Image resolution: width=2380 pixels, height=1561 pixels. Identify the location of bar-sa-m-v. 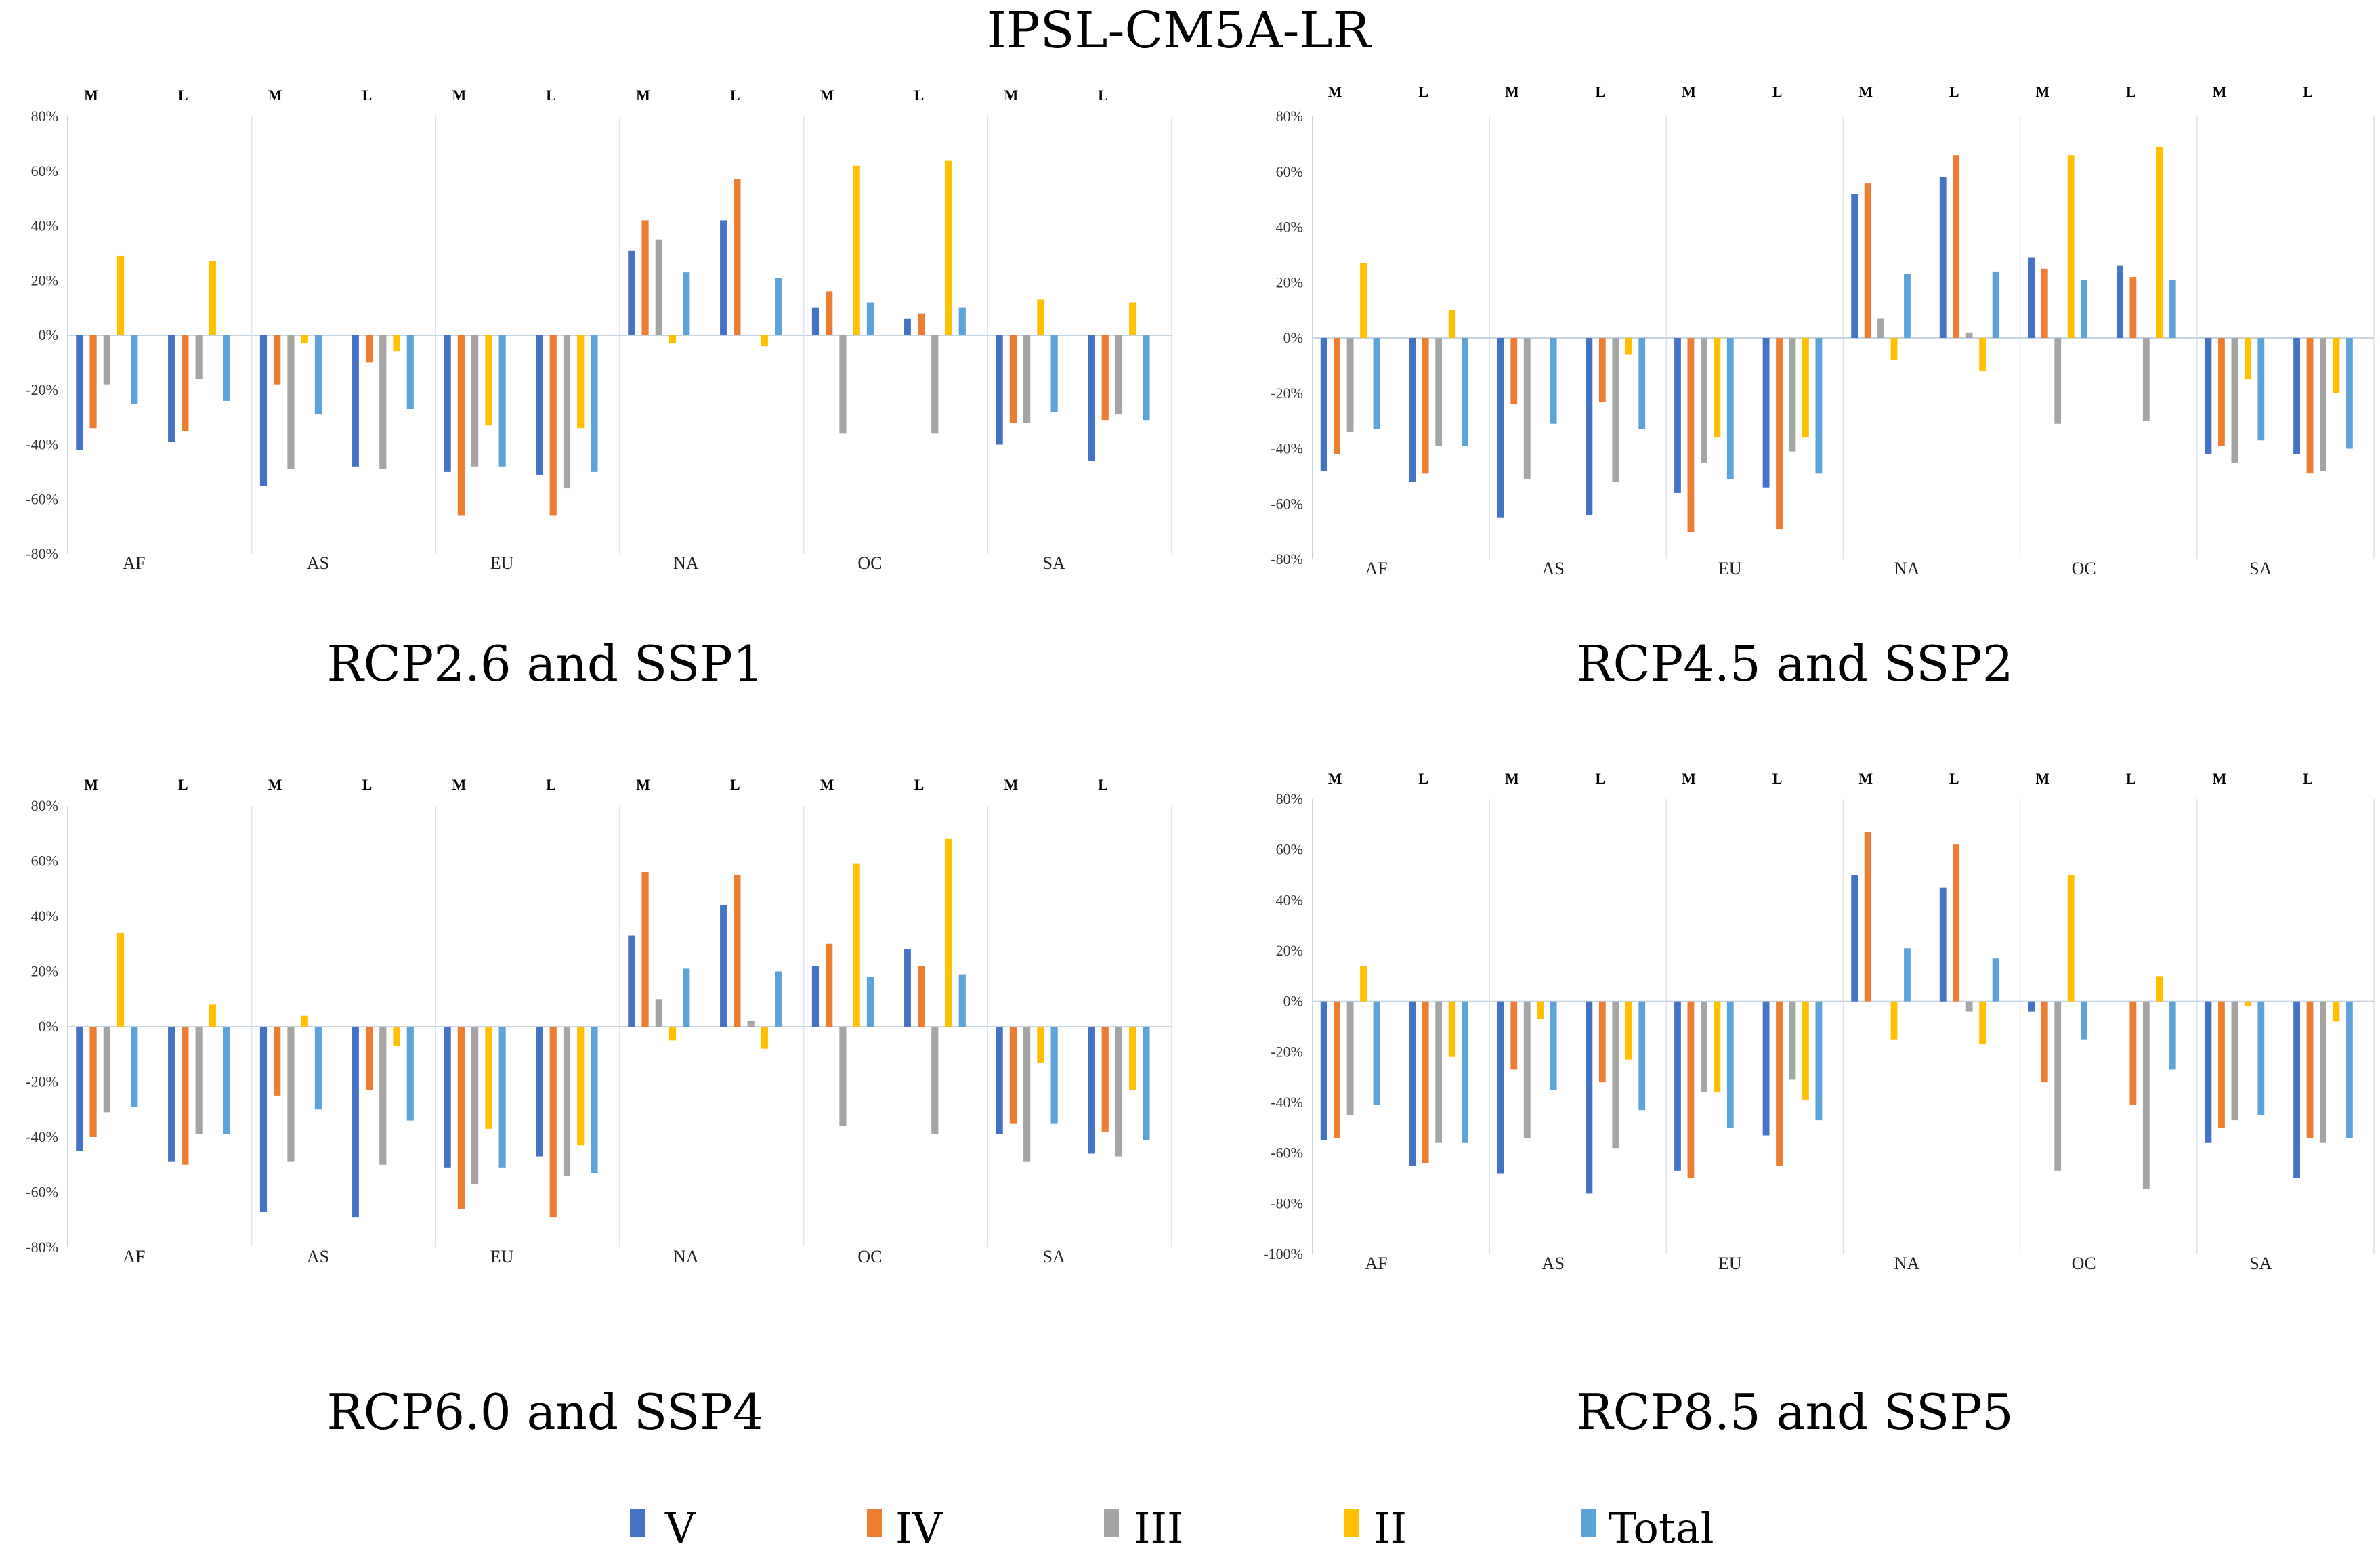
(2208, 1072).